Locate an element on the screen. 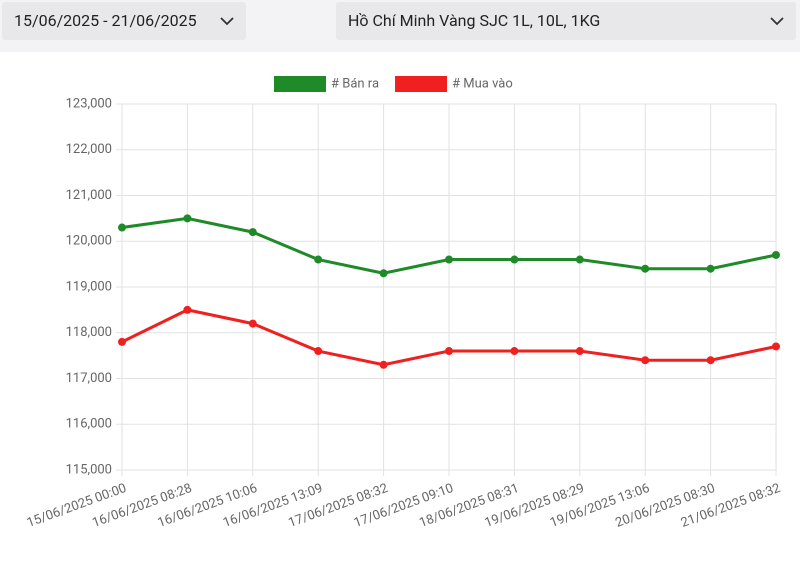  date-range: 15/06/2025 - 21/06/2025 is located at coordinates (105, 20).